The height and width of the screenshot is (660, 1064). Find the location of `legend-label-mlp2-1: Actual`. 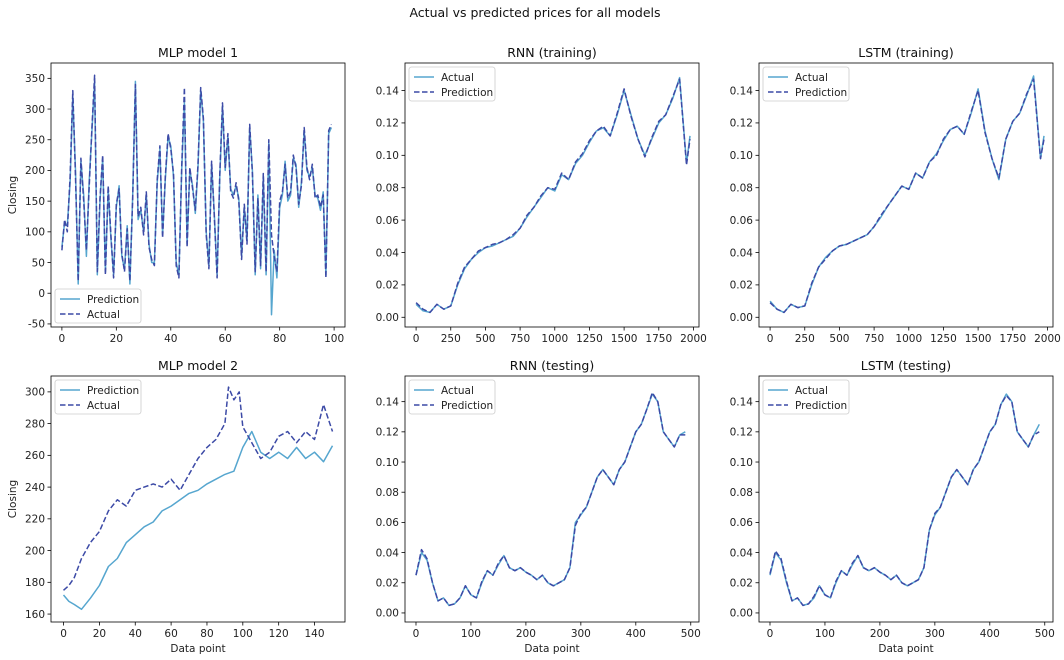

legend-label-mlp2-1: Actual is located at coordinates (103, 406).